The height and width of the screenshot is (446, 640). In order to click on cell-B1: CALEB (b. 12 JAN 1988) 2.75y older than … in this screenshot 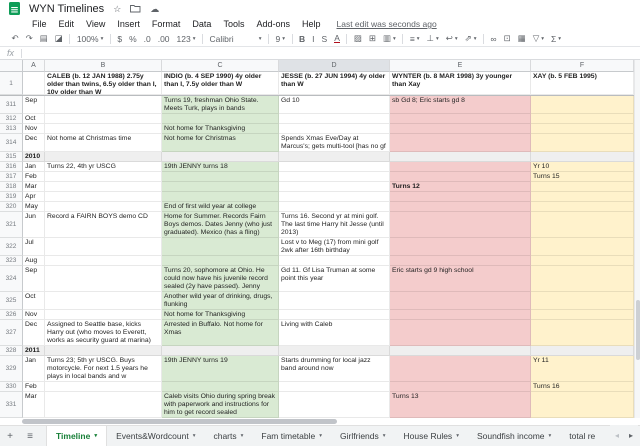, I will do `click(103, 83)`.